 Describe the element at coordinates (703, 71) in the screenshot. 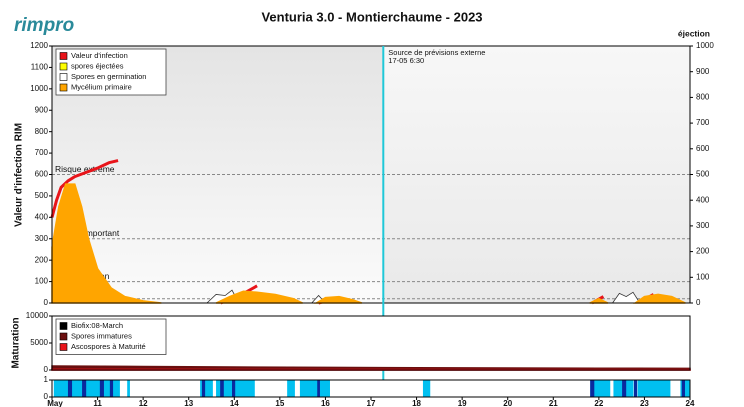

I see `y2-tick-label: 900` at that location.